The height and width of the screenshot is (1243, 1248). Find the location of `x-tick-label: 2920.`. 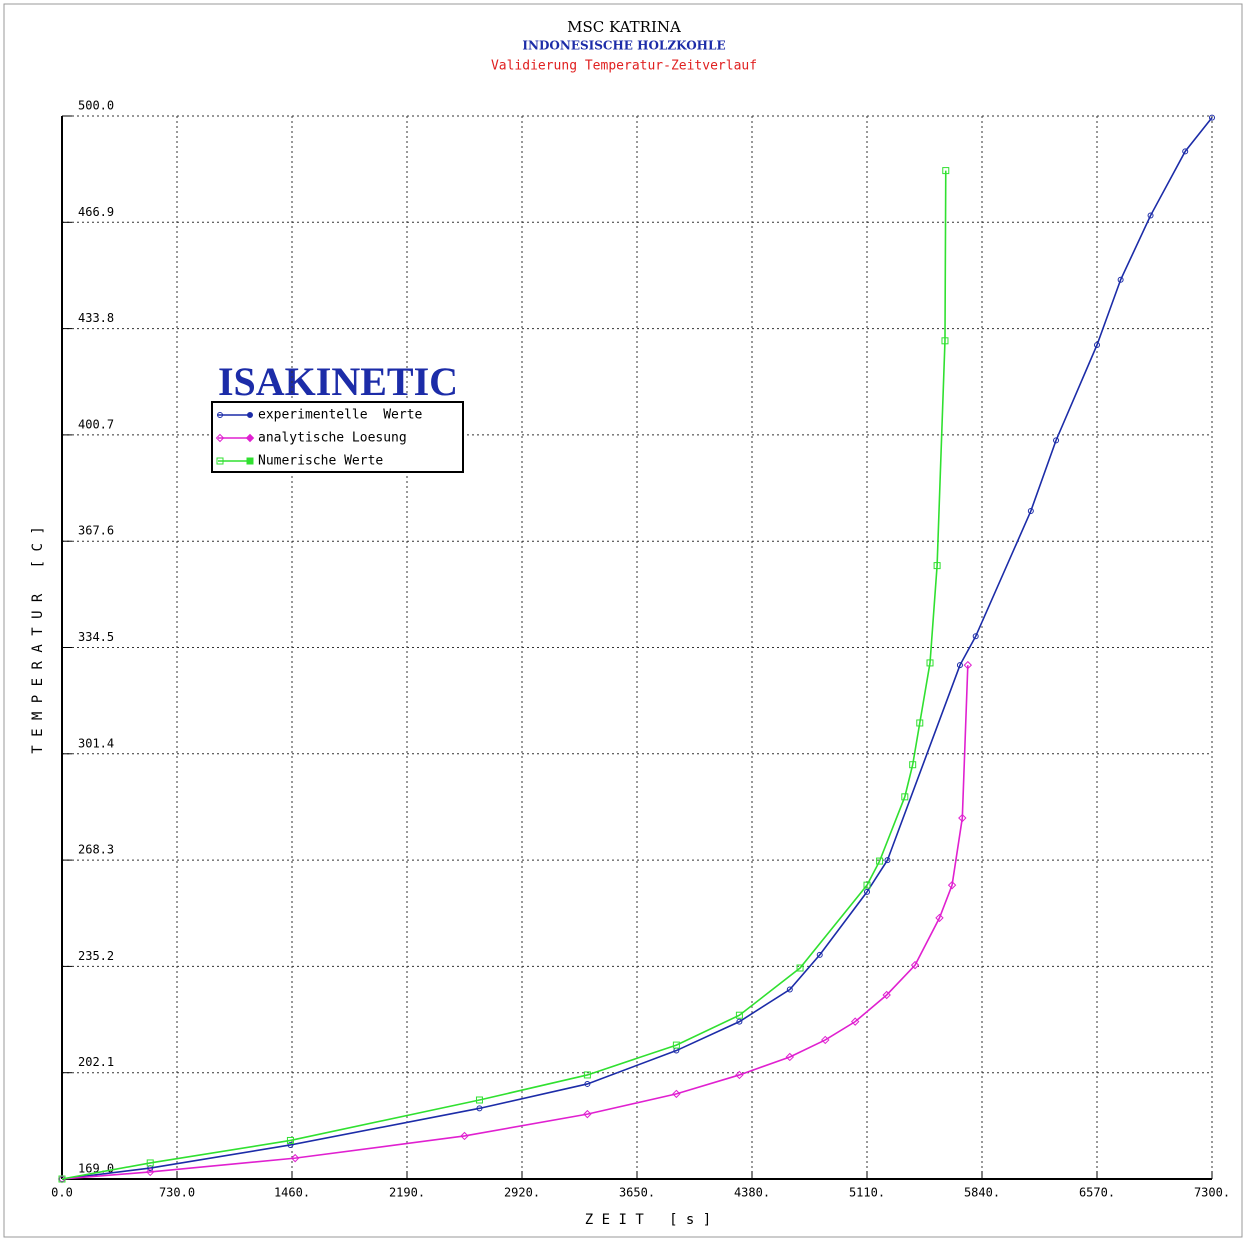

x-tick-label: 2920. is located at coordinates (522, 1193).